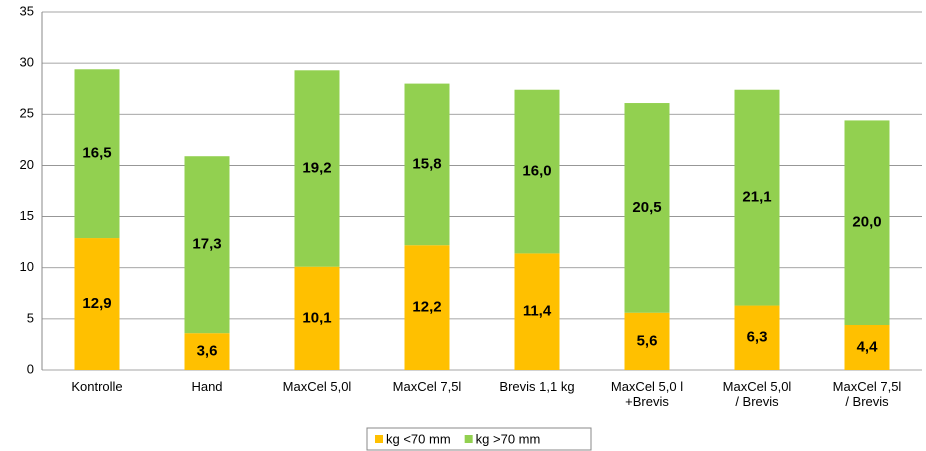 The height and width of the screenshot is (451, 926). Describe the element at coordinates (418, 438) in the screenshot. I see `legend-label: kg <70 mm` at that location.